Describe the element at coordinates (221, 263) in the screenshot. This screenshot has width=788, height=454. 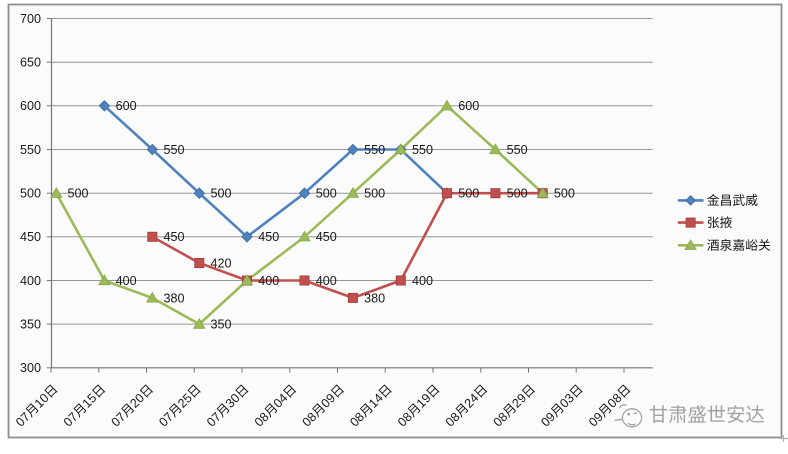
I see `svg-text: 420` at that location.